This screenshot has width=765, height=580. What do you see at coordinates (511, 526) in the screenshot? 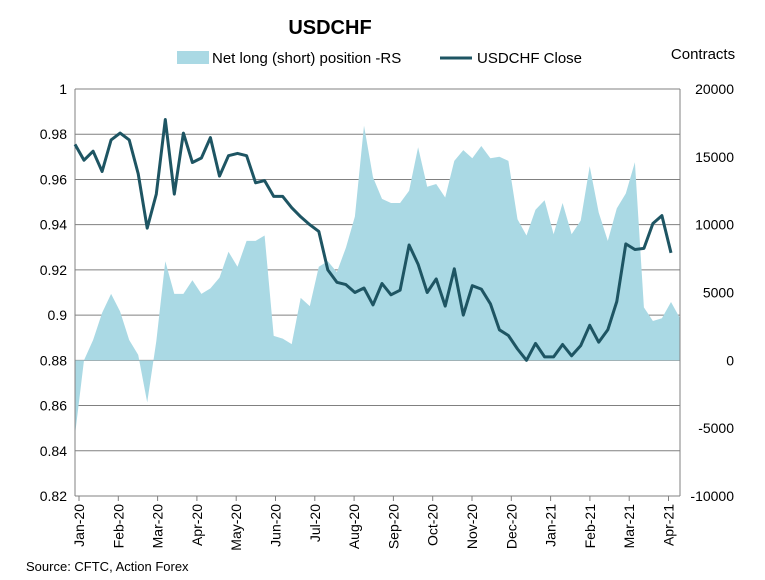
I see `x-tick-label: Dec-20` at bounding box center [511, 526].